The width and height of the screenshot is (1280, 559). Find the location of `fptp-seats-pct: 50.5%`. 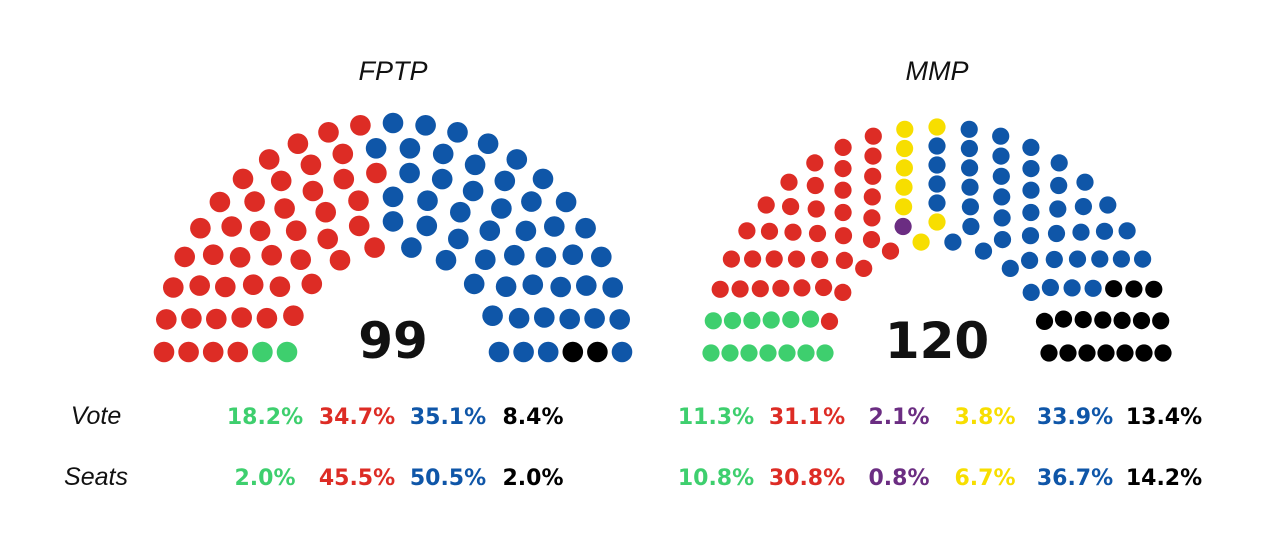

fptp-seats-pct: 50.5% is located at coordinates (448, 478).